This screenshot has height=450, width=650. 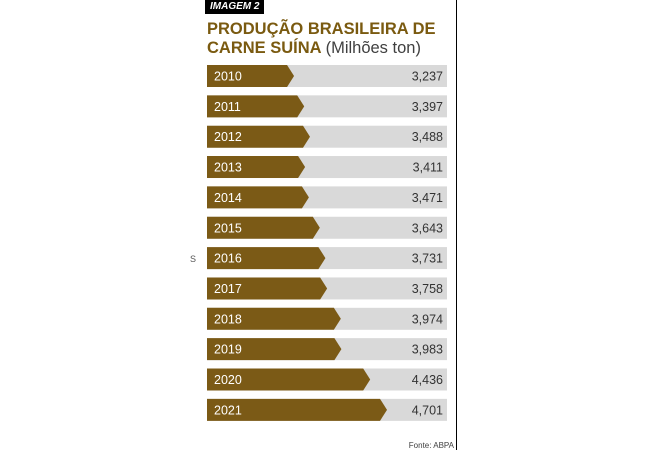 What do you see at coordinates (427, 228) in the screenshot?
I see `value-label: 3,643` at bounding box center [427, 228].